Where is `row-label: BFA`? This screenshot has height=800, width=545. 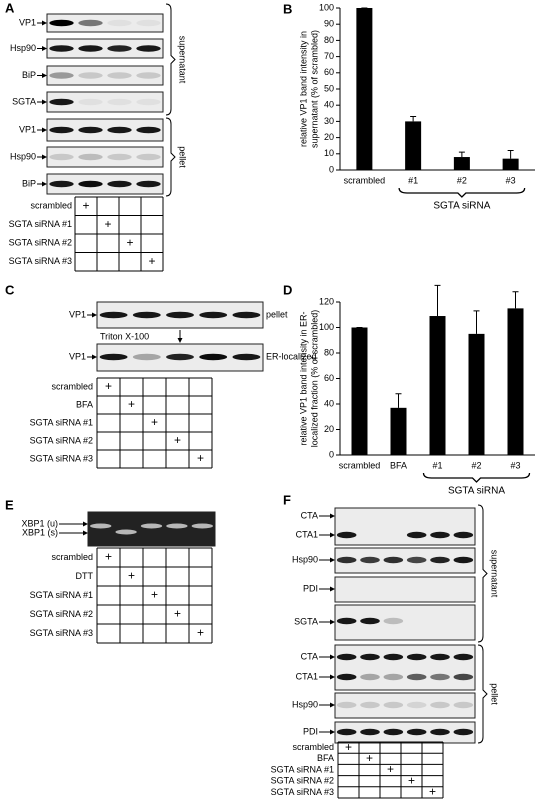
row-label: BFA is located at coordinates (84, 404).